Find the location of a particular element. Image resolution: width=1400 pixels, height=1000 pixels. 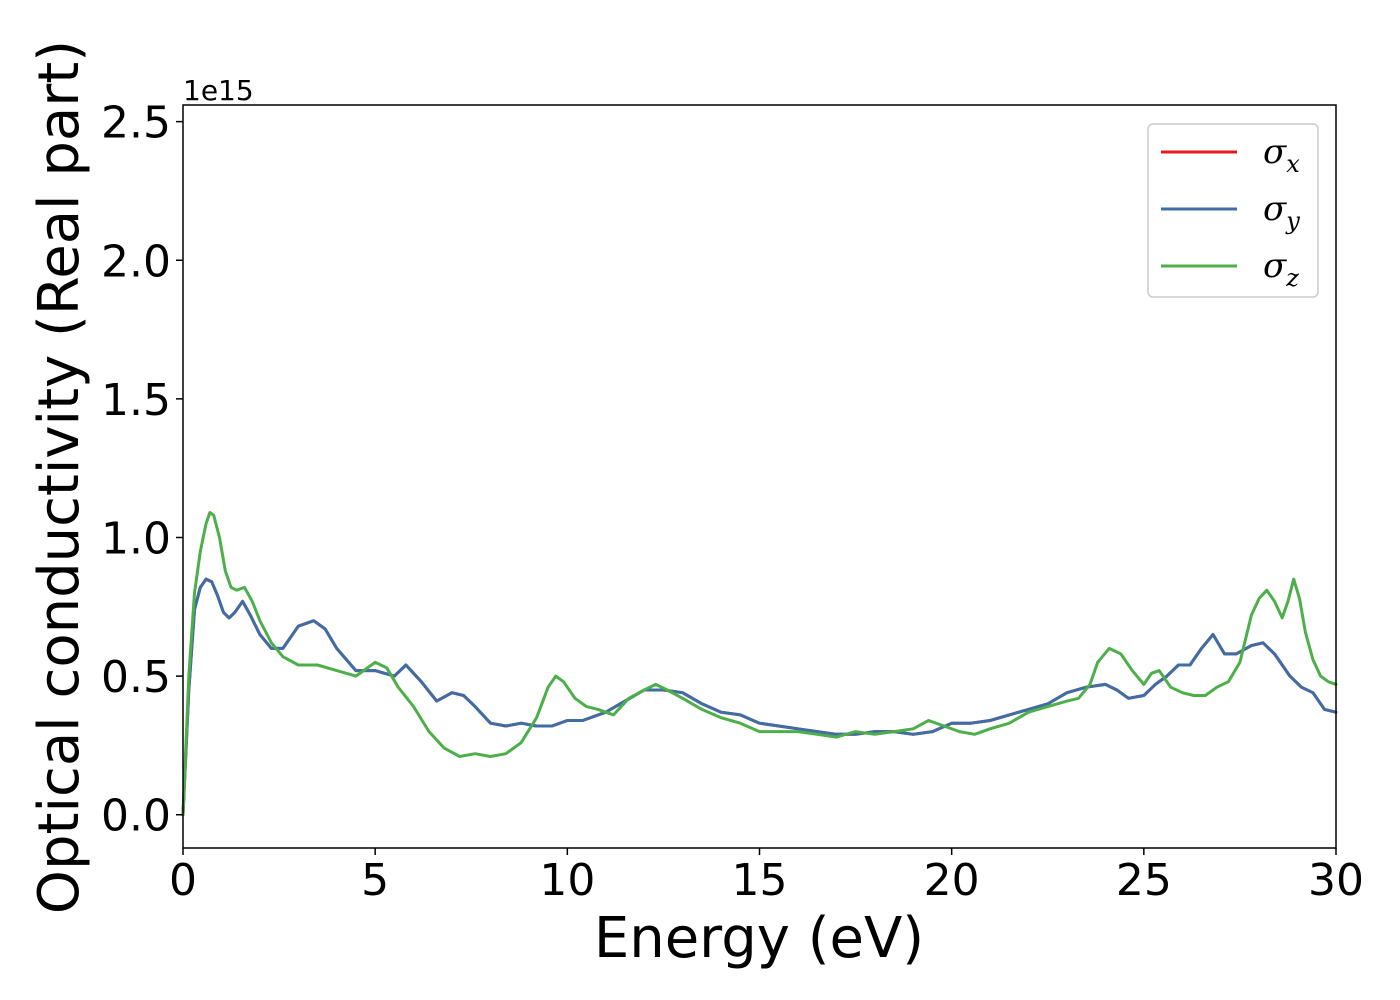

y-tick-label: 0.5 is located at coordinates (136, 677).